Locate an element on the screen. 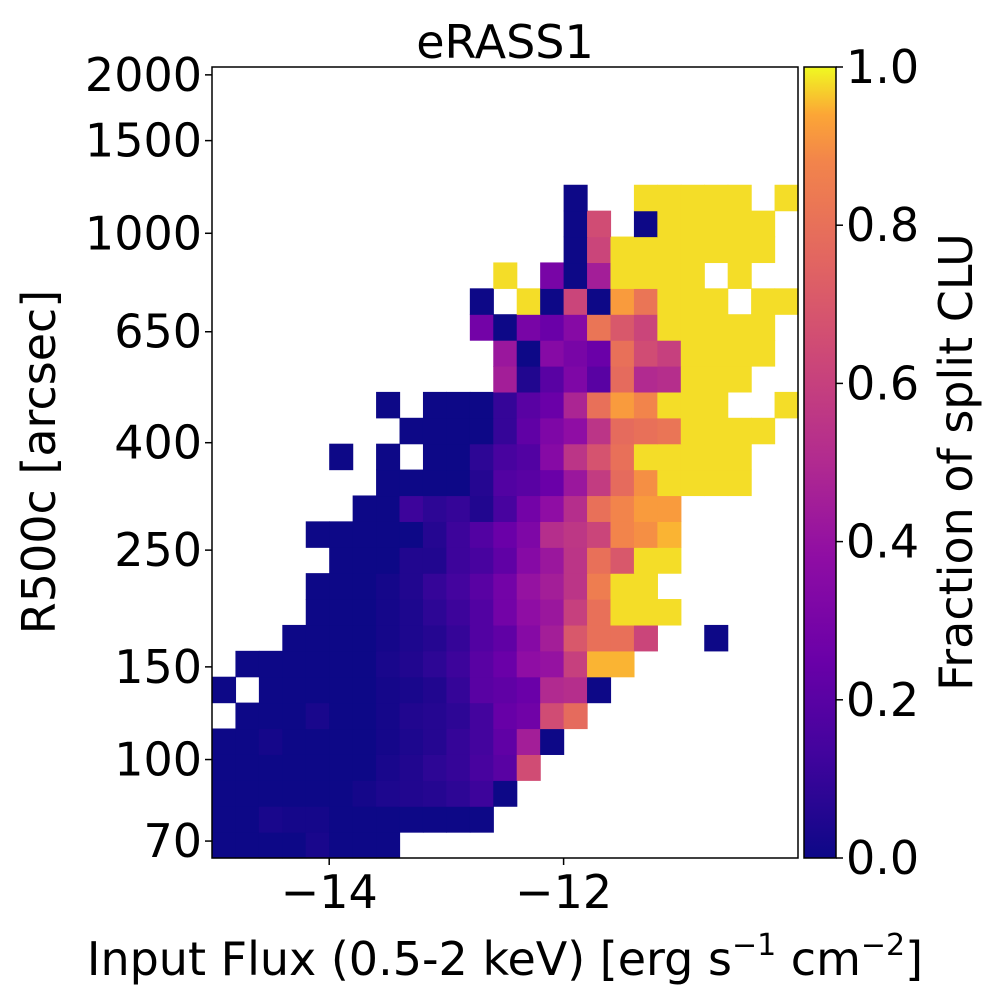 This screenshot has width=1000, height=1000. y-axis-label: R500c [arcsec] is located at coordinates (39, 462).